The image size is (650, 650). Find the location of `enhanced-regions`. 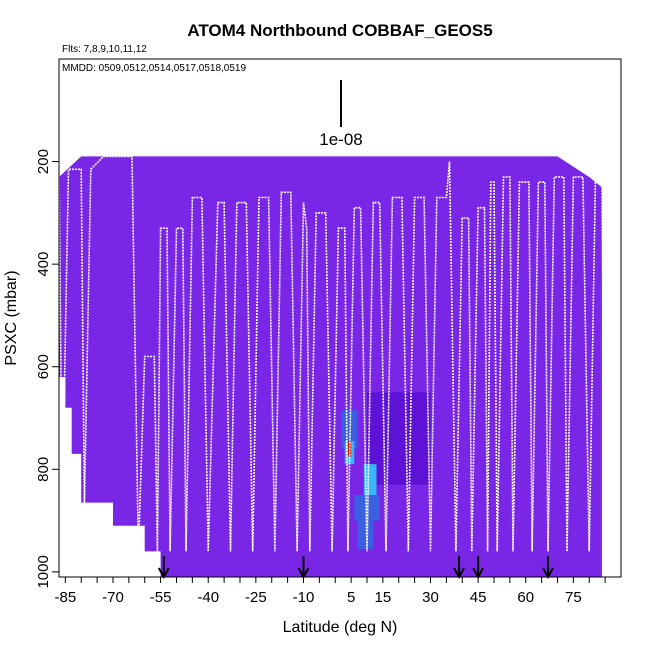

enhanced-regions is located at coordinates (386, 470).